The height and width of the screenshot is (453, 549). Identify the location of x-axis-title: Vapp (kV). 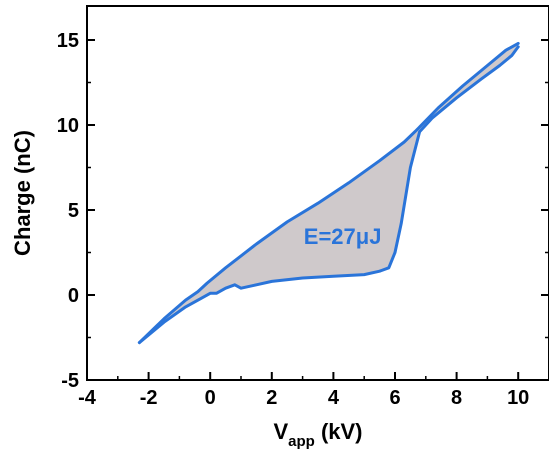
(317, 434).